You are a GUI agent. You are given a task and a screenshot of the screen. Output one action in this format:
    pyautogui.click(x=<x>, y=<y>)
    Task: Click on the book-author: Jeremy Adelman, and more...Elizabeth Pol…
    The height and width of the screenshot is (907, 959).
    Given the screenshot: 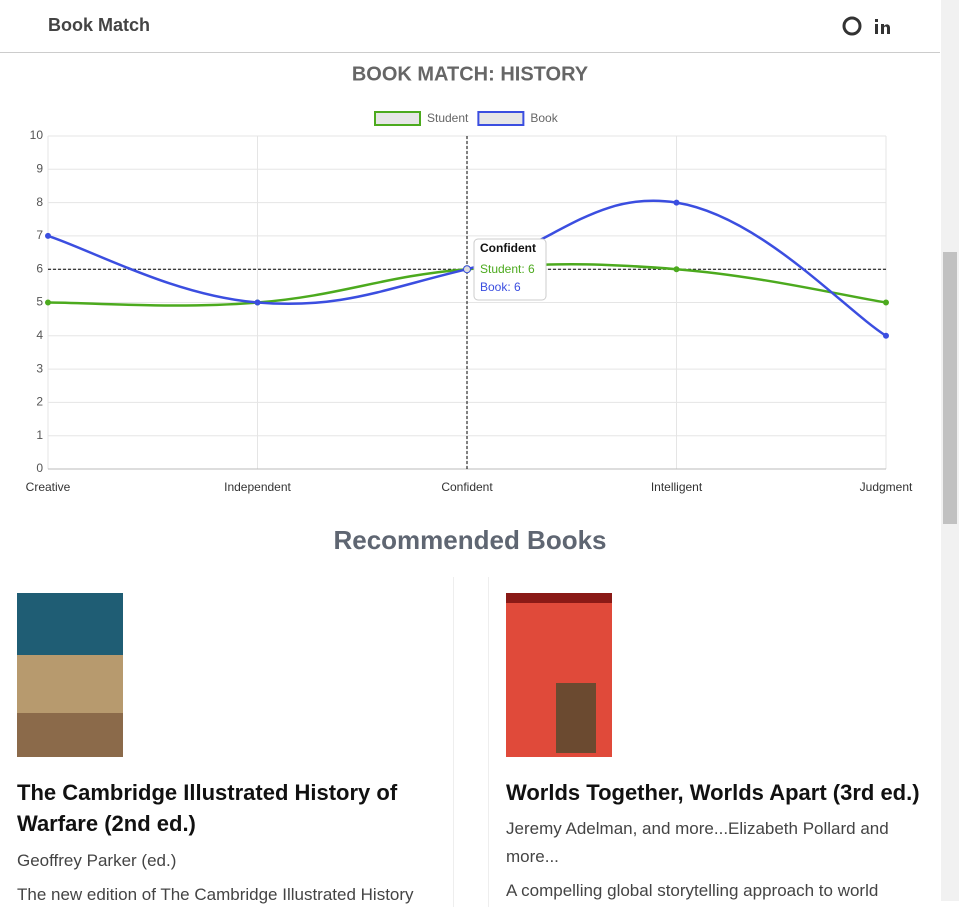 What is the action you would take?
    pyautogui.click(x=697, y=842)
    